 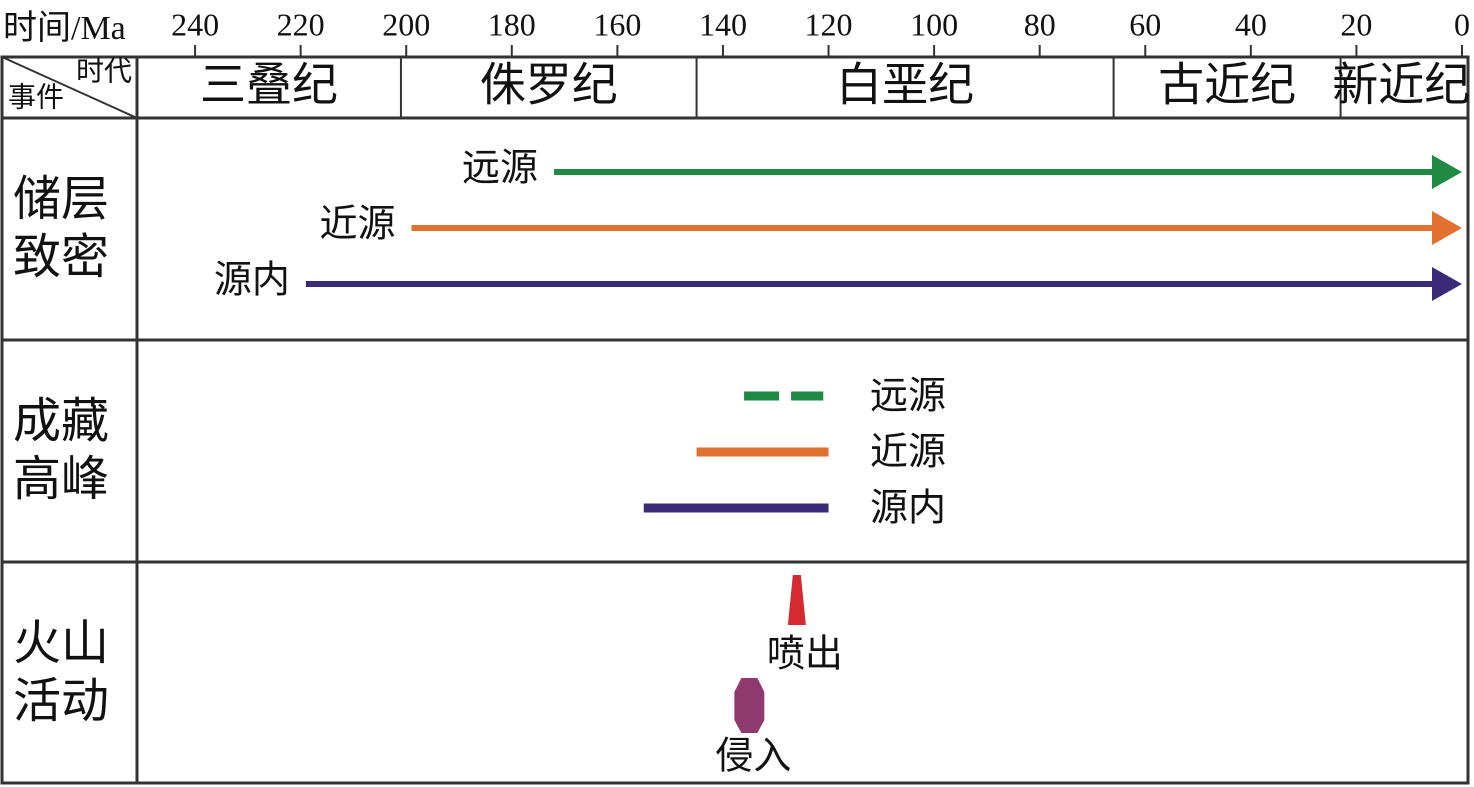 I want to click on event-label: 侵入, so click(x=753, y=757).